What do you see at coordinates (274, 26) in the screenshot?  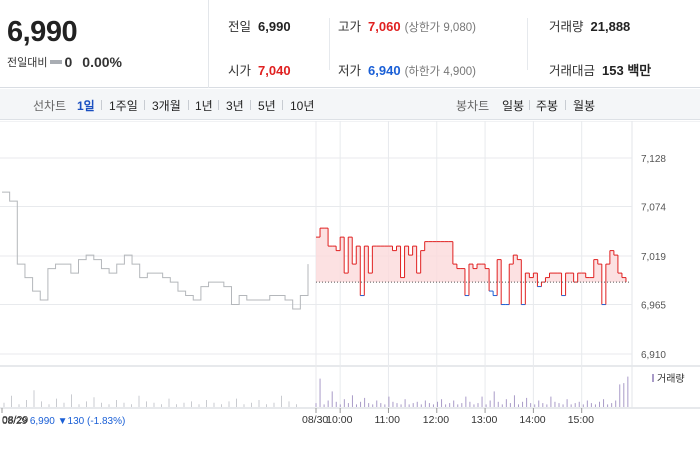 I see `stat-value: 6,990` at bounding box center [274, 26].